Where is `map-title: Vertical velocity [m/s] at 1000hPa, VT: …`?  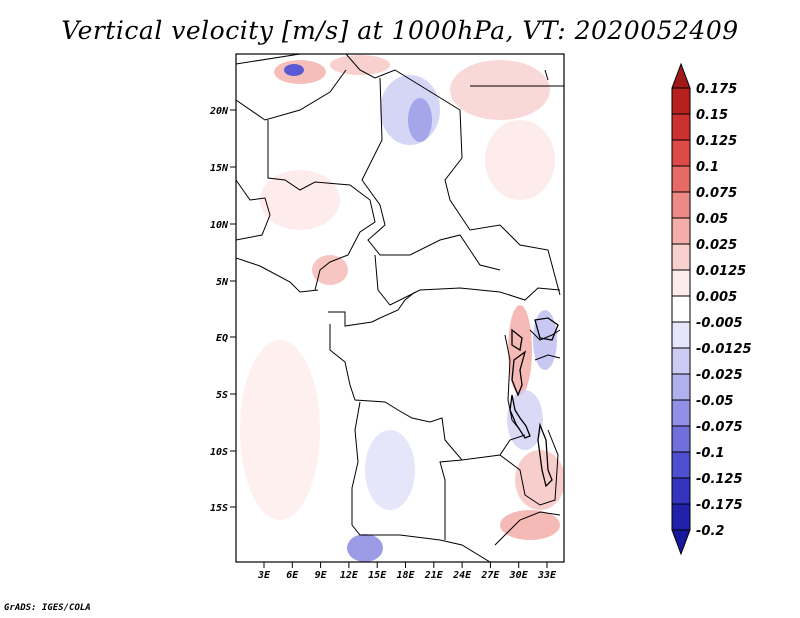 map-title: Vertical velocity [m/s] at 1000hPa, VT: … is located at coordinates (400, 30).